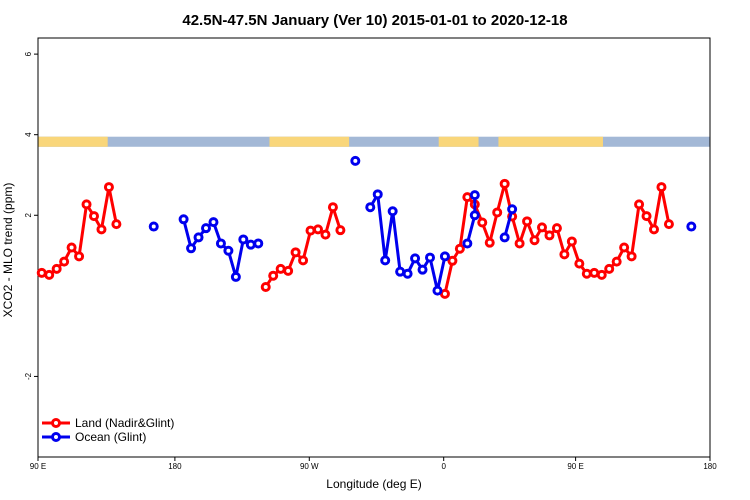  Describe the element at coordinates (175, 466) in the screenshot. I see `x-tick-label-1: 180` at that location.